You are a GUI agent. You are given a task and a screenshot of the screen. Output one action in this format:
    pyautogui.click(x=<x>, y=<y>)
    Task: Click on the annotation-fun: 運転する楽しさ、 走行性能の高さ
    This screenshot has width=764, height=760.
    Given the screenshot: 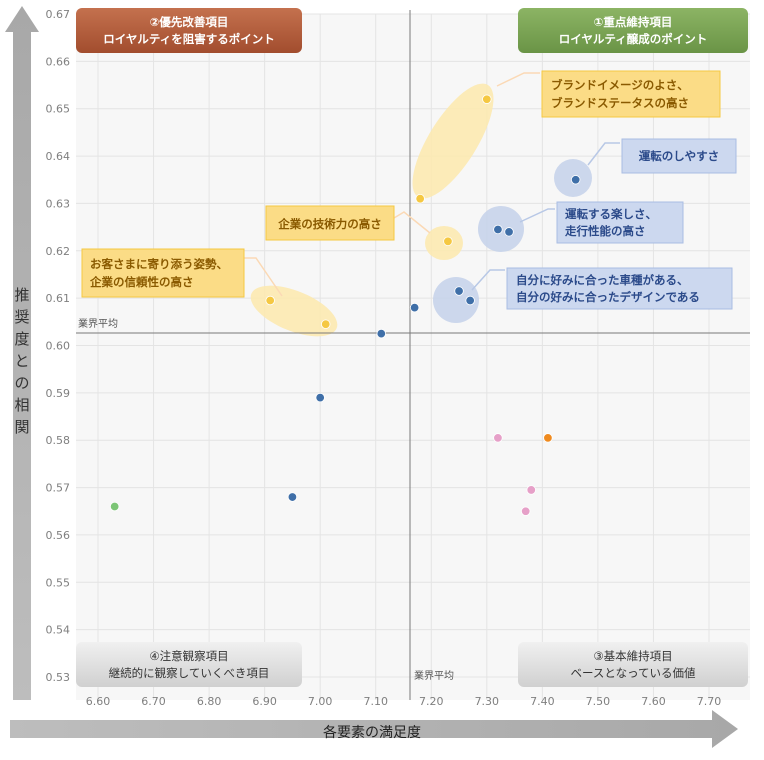 What is the action you would take?
    pyautogui.click(x=620, y=222)
    